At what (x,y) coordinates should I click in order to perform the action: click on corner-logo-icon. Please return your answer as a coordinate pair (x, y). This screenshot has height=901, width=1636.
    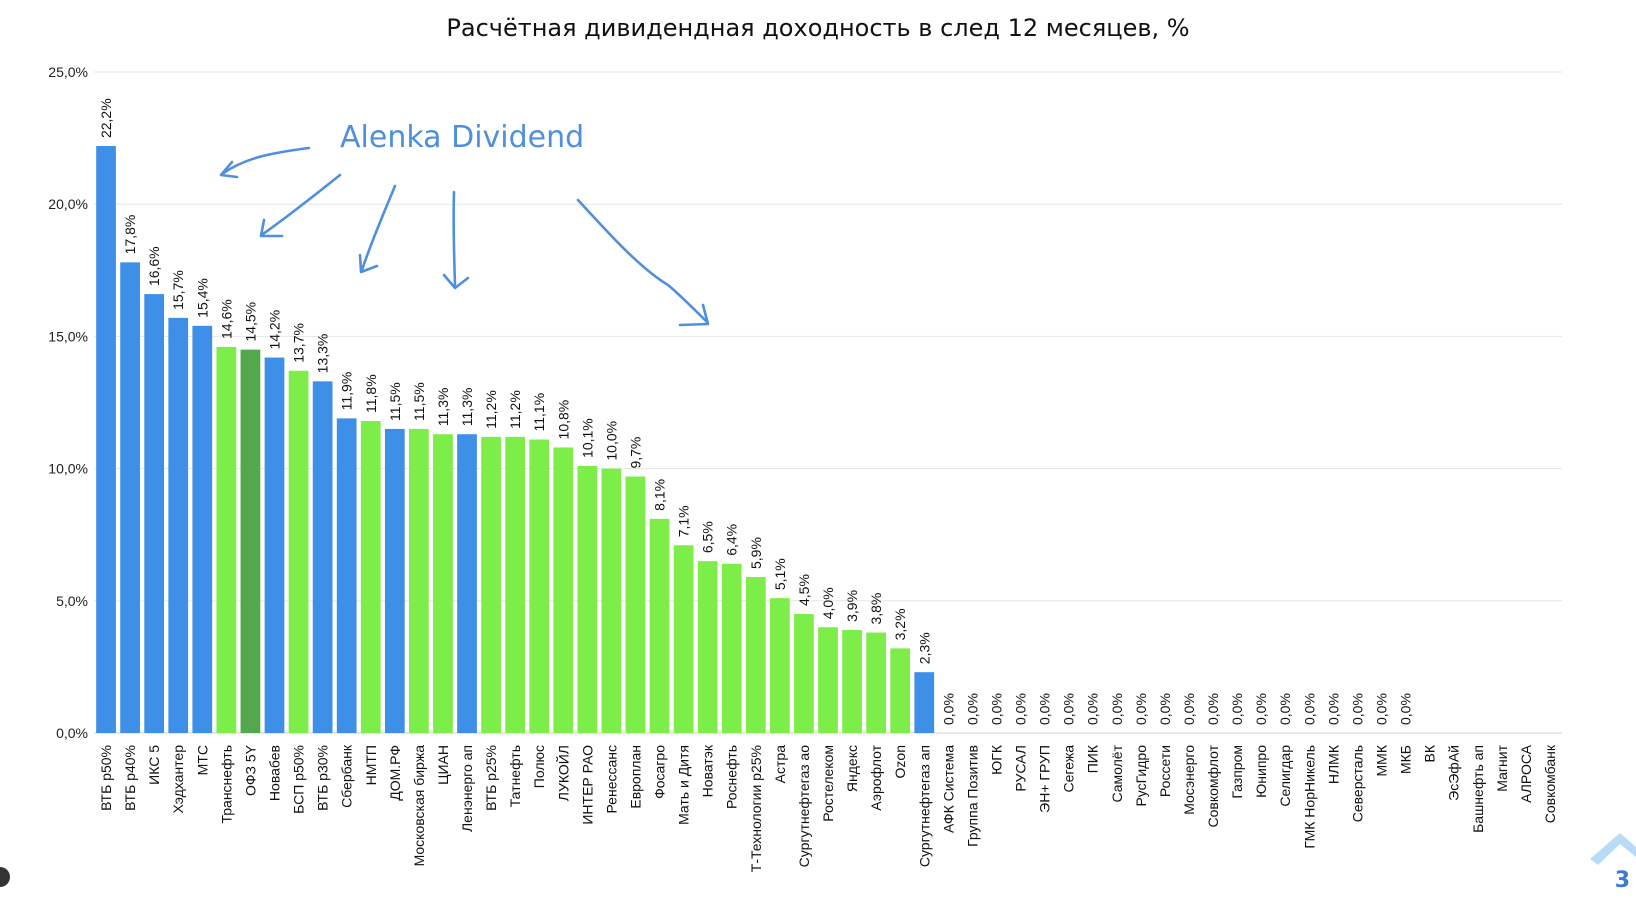
    Looking at the image, I should click on (1613, 849).